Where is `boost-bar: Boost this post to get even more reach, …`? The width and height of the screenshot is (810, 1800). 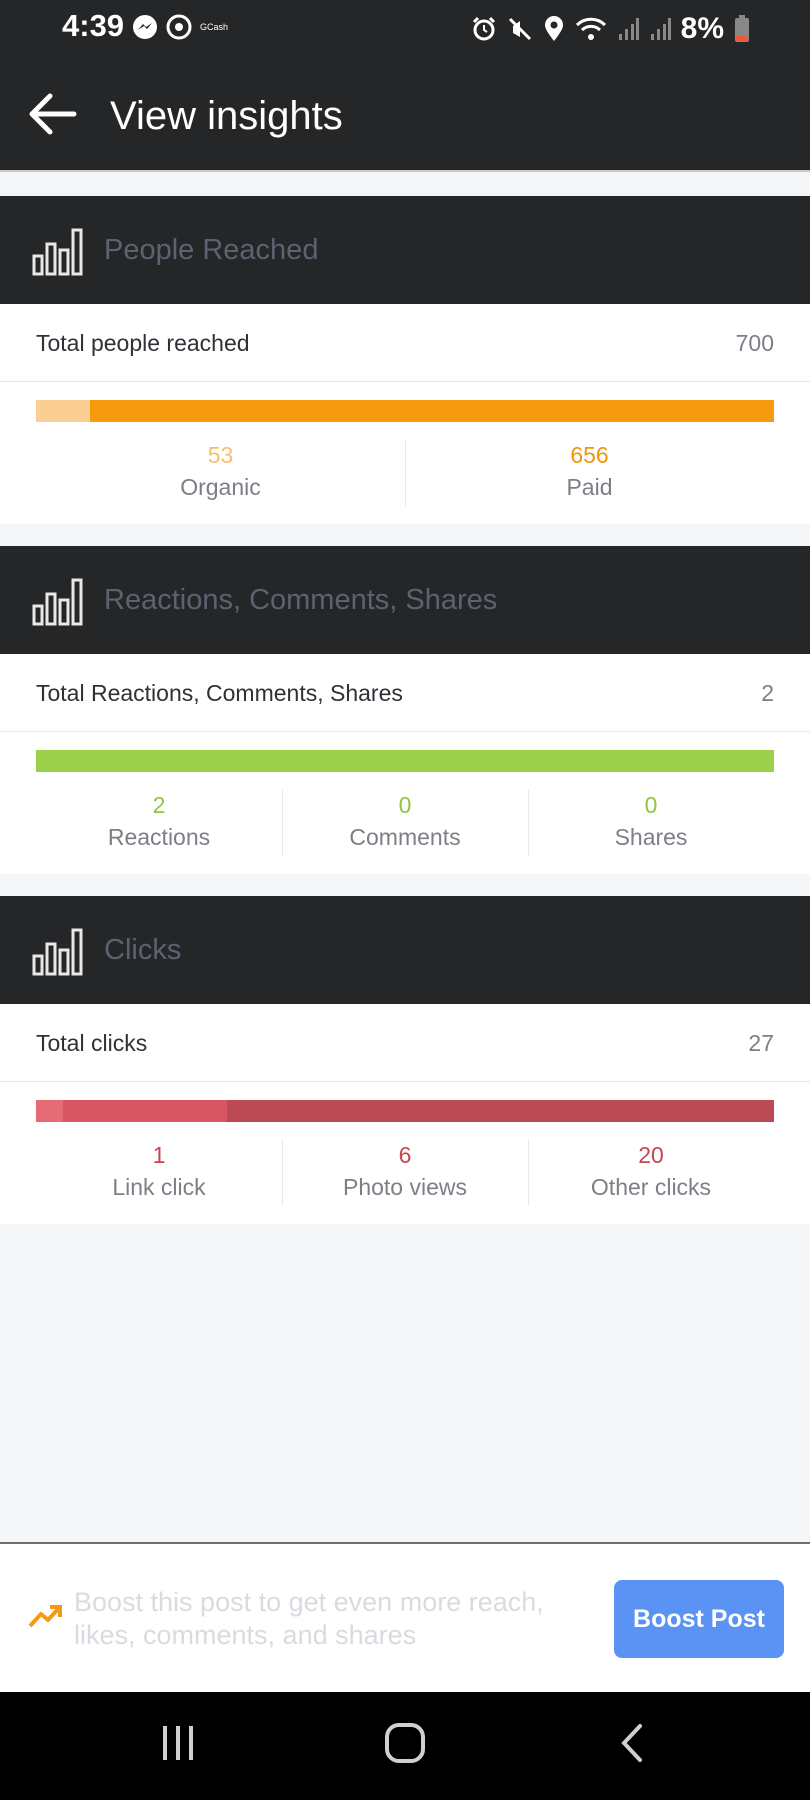
boost-bar: Boost this post to get even more reach, … is located at coordinates (405, 1617).